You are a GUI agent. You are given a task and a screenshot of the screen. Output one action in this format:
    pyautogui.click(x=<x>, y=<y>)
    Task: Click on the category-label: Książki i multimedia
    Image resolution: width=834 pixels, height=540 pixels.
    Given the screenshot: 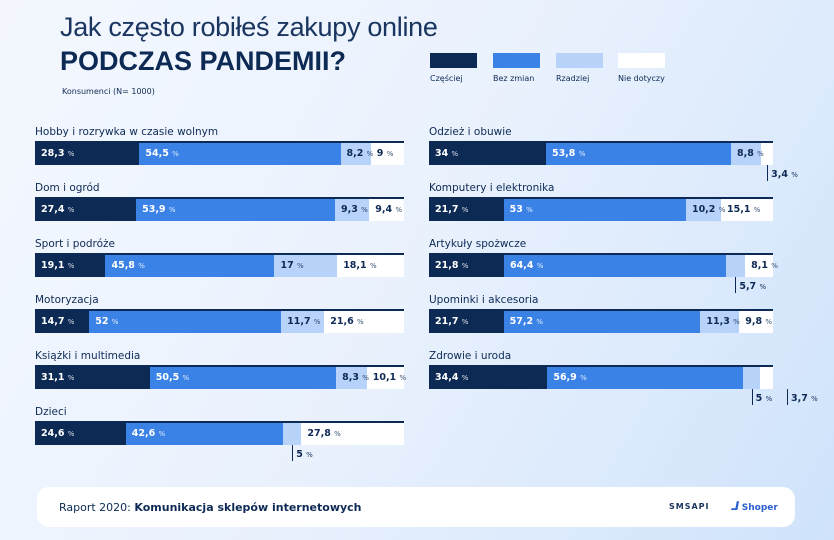 What is the action you would take?
    pyautogui.click(x=88, y=356)
    